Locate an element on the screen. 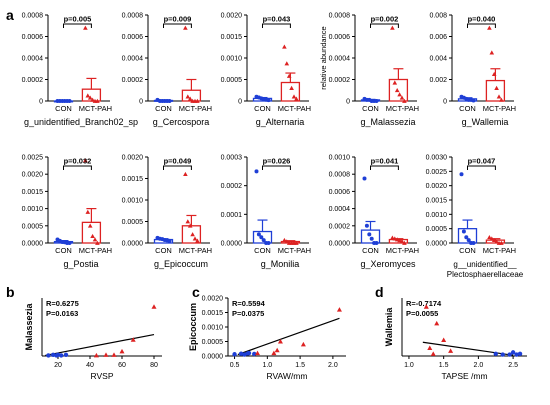  panel-title: g__unidentified__ is located at coordinates (485, 264).